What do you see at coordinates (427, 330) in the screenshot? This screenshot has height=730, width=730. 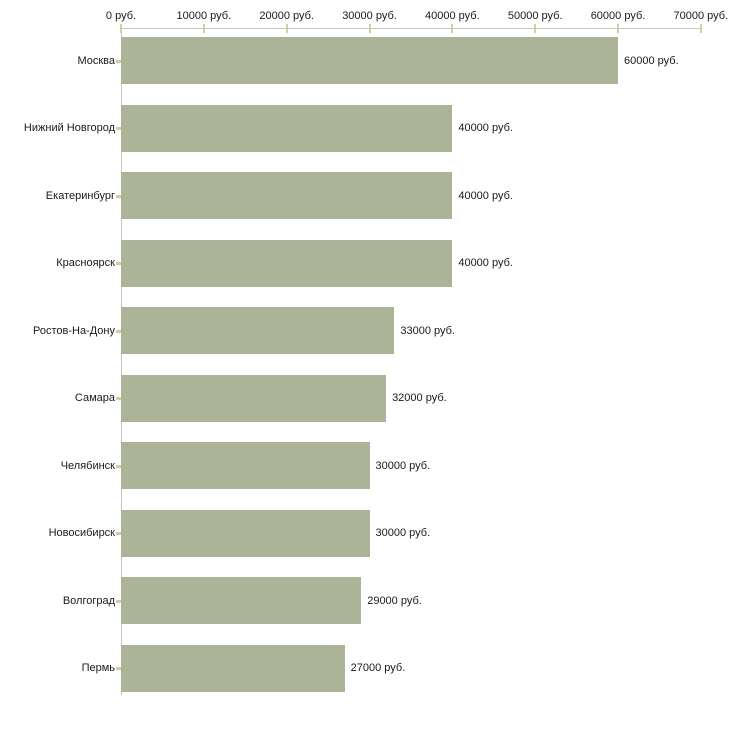 I see `value-label: 33000 руб.` at bounding box center [427, 330].